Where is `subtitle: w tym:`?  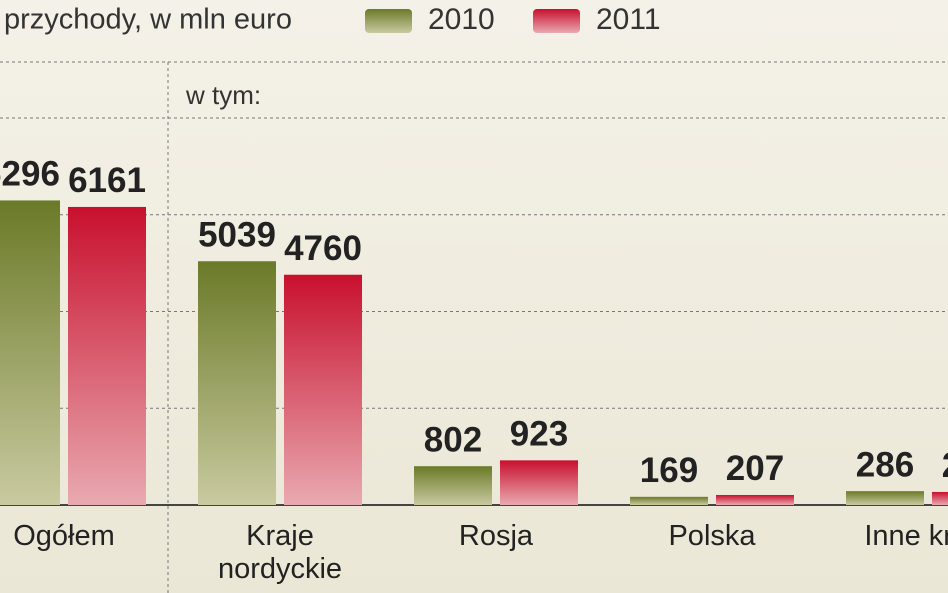
subtitle: w tym: is located at coordinates (223, 95).